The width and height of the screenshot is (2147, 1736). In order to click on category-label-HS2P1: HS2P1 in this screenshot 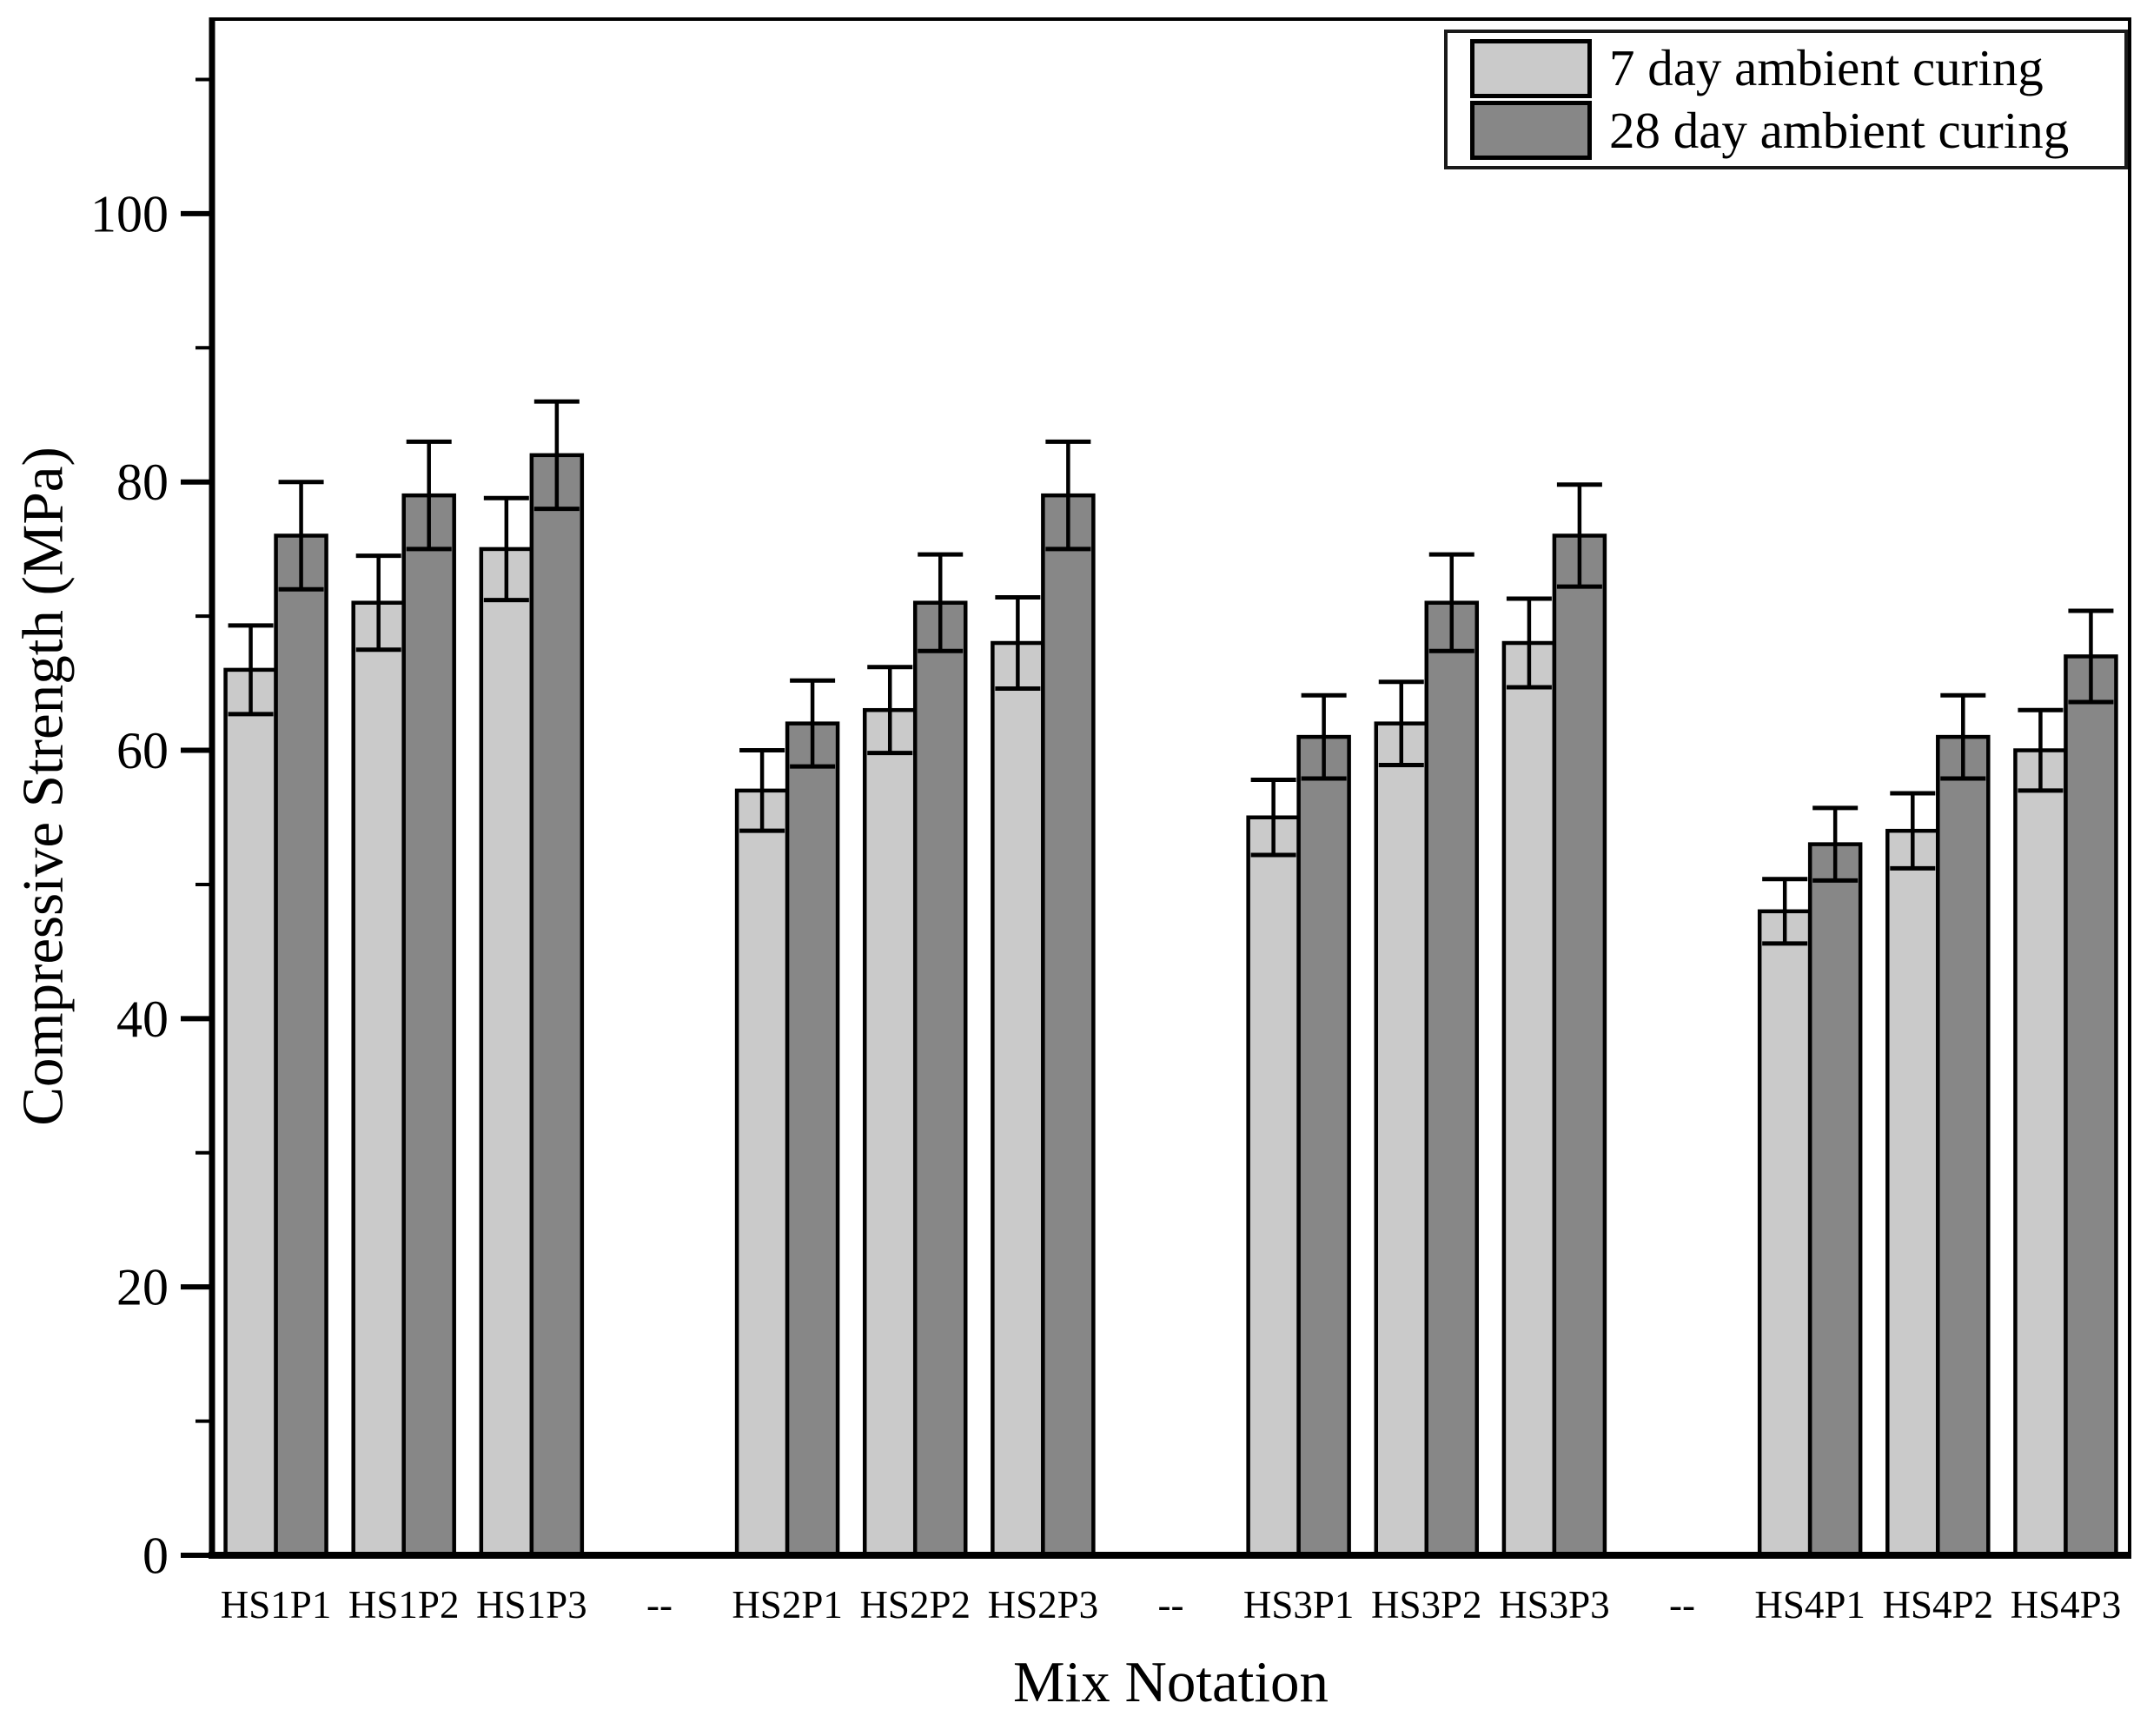, I will do `click(787, 1605)`.